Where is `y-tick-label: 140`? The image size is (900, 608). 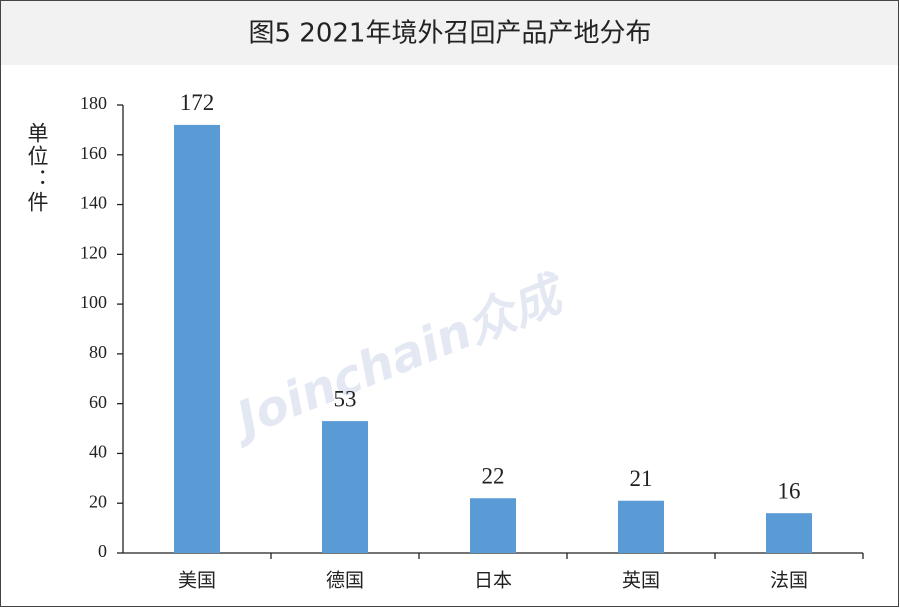 y-tick-label: 140 is located at coordinates (93, 203).